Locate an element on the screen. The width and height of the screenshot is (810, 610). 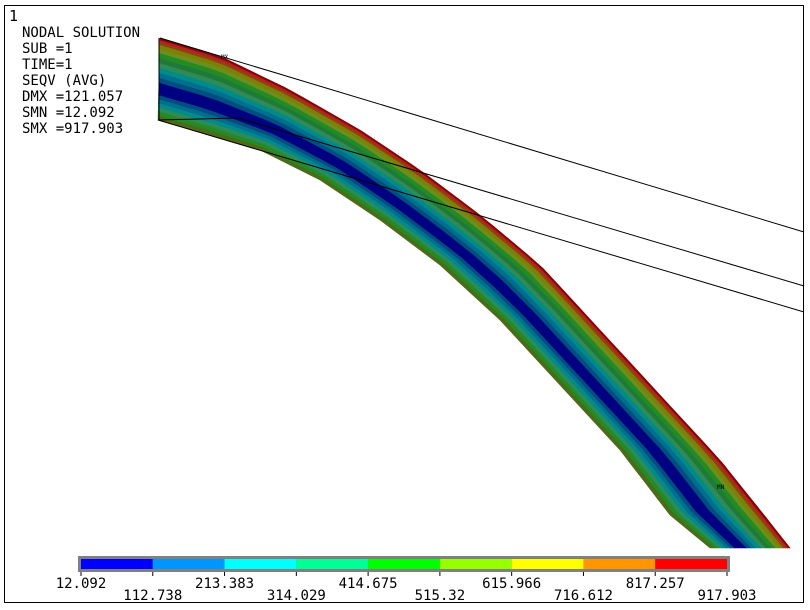
legend-value: 314.029 is located at coordinates (296, 596).